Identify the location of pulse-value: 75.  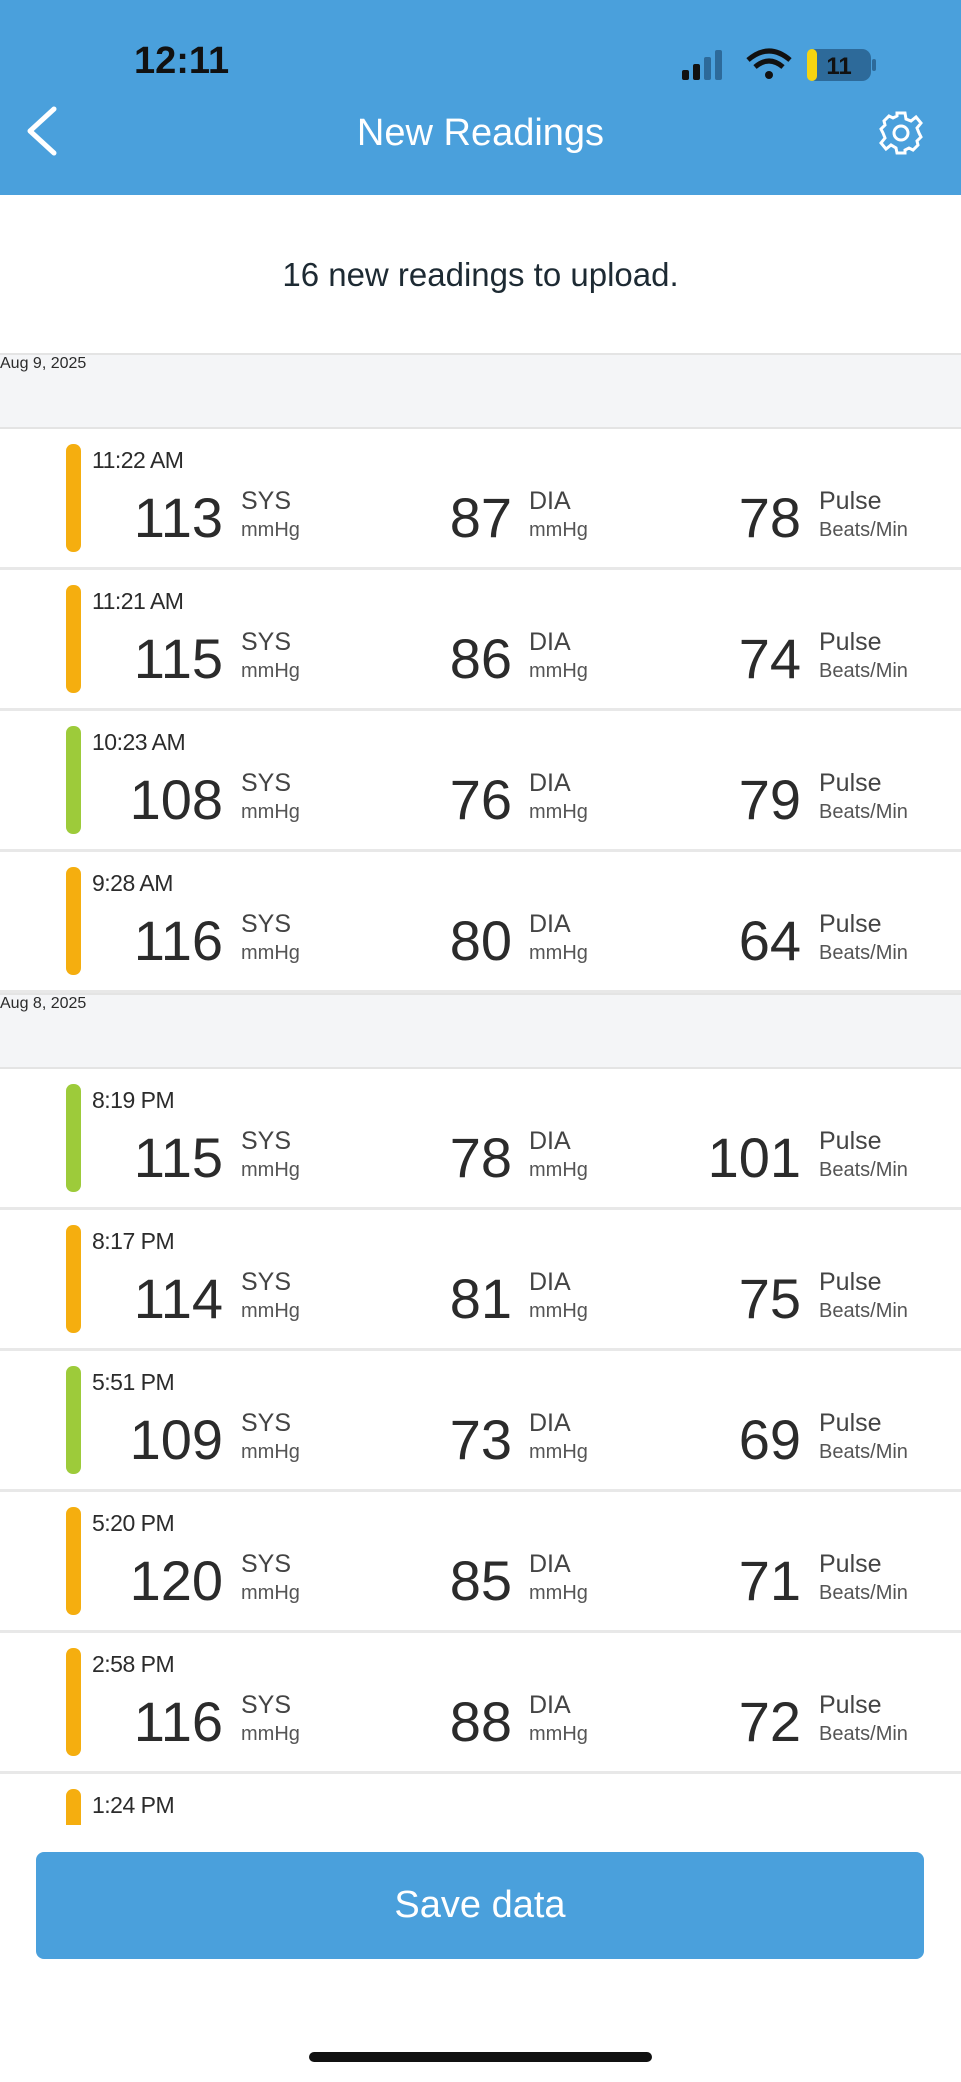
(769, 1298).